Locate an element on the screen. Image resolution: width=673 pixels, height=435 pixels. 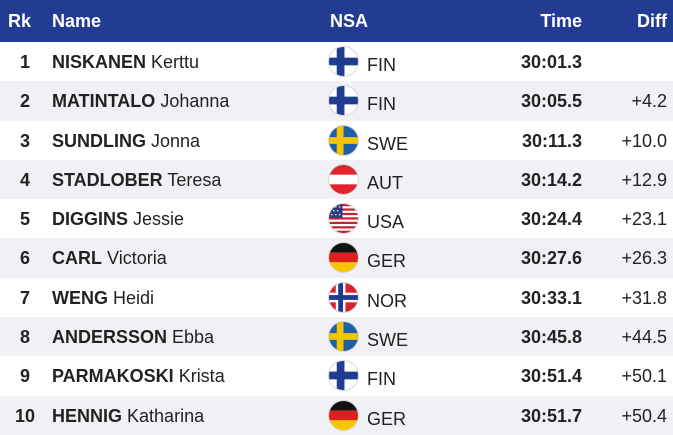
rank-cell: 8 is located at coordinates (24, 337).